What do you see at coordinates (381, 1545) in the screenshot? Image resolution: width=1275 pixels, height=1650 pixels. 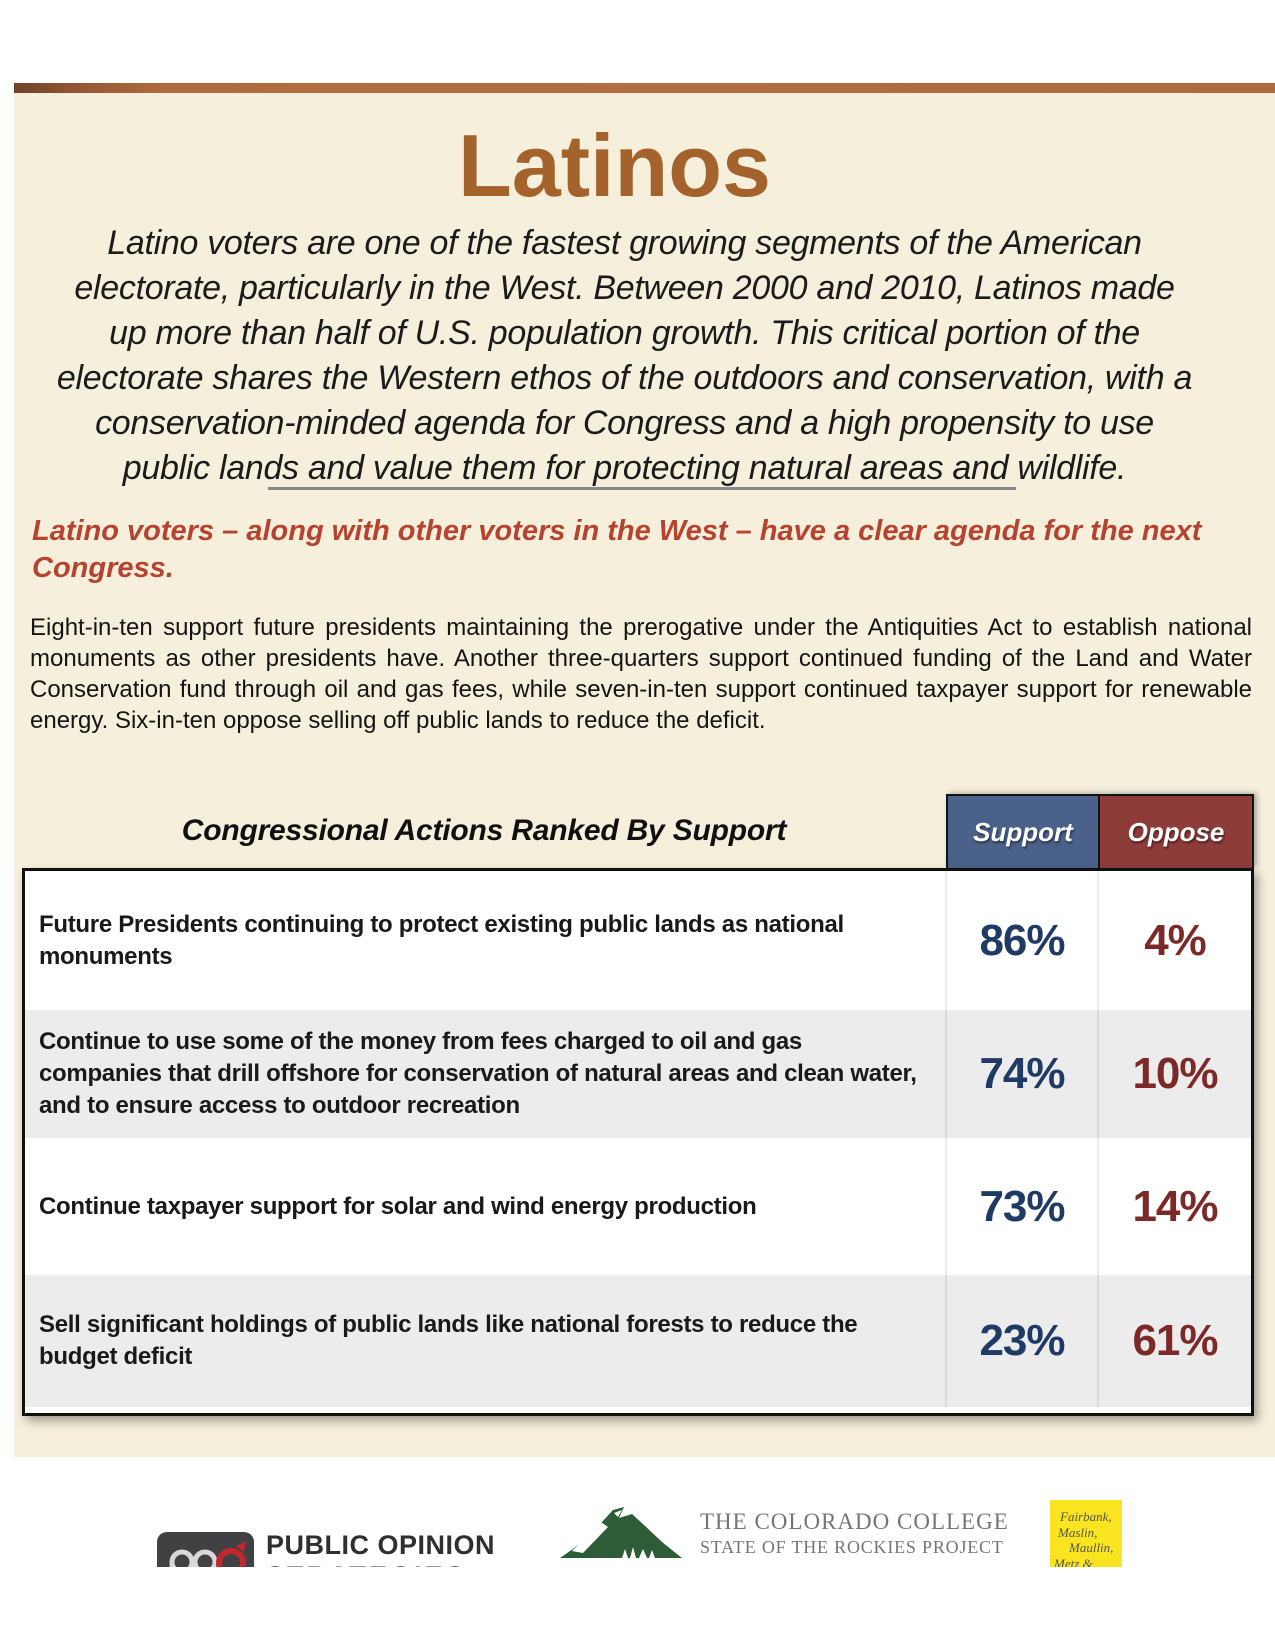 I see `public-opinion-label: PUBLIC OPINION` at bounding box center [381, 1545].